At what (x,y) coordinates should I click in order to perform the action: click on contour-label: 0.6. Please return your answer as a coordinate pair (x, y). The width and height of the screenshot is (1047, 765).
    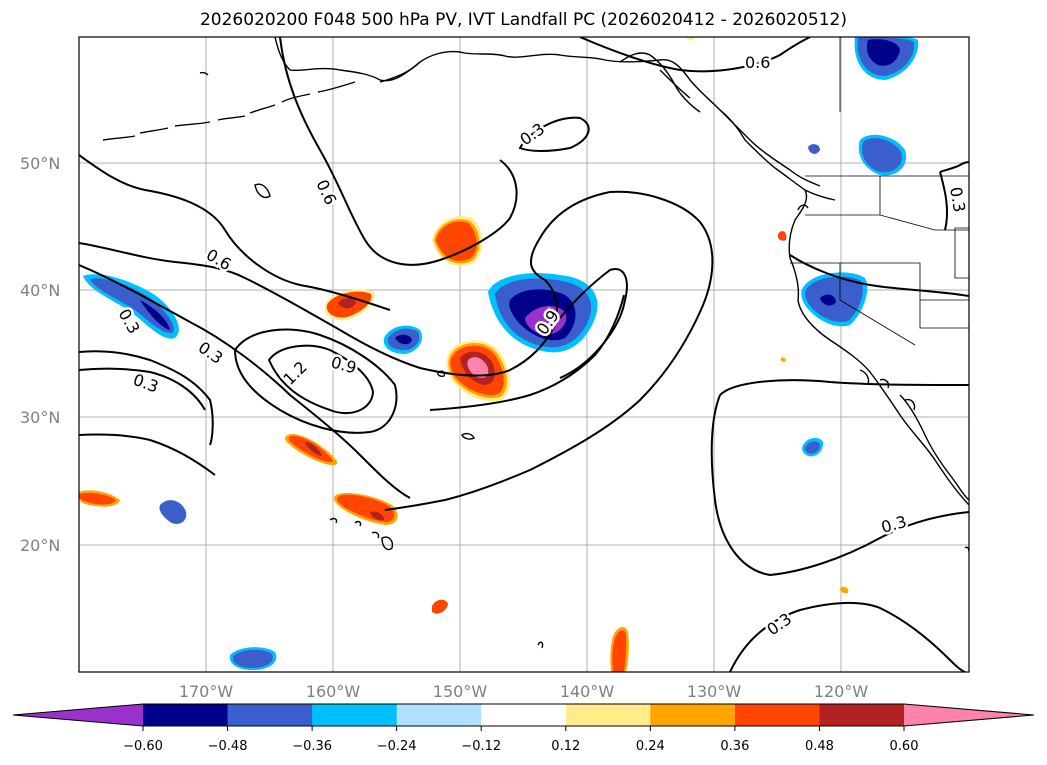
    Looking at the image, I should click on (757, 62).